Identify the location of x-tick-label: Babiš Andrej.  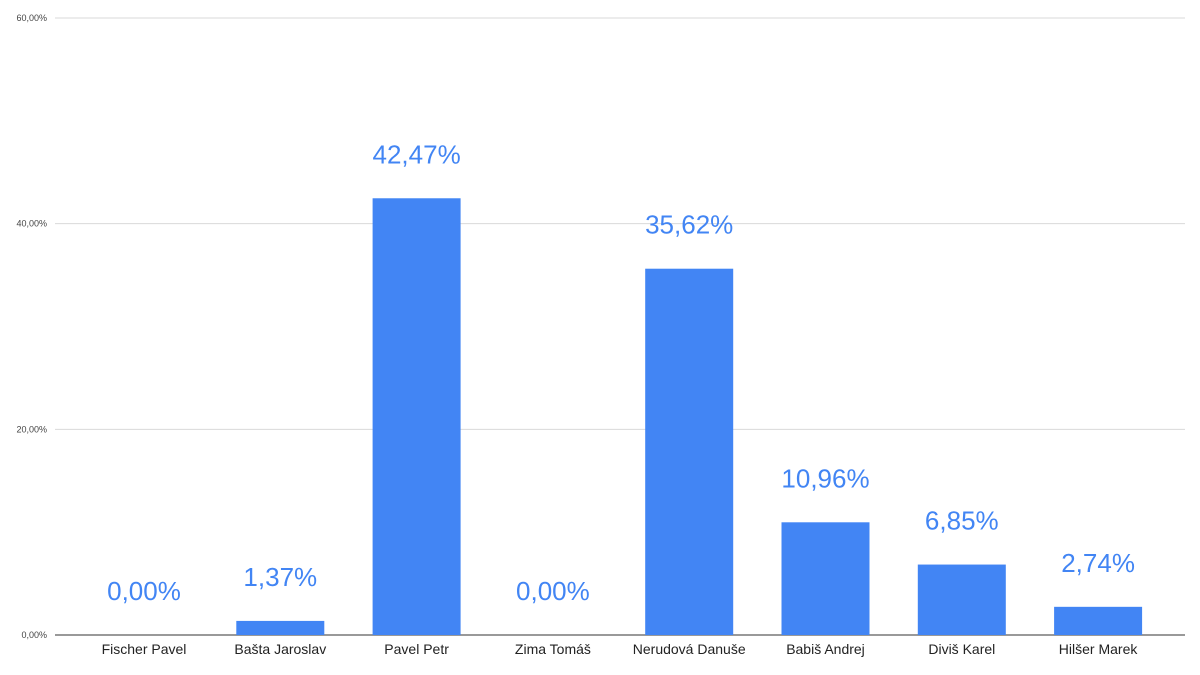
(825, 649).